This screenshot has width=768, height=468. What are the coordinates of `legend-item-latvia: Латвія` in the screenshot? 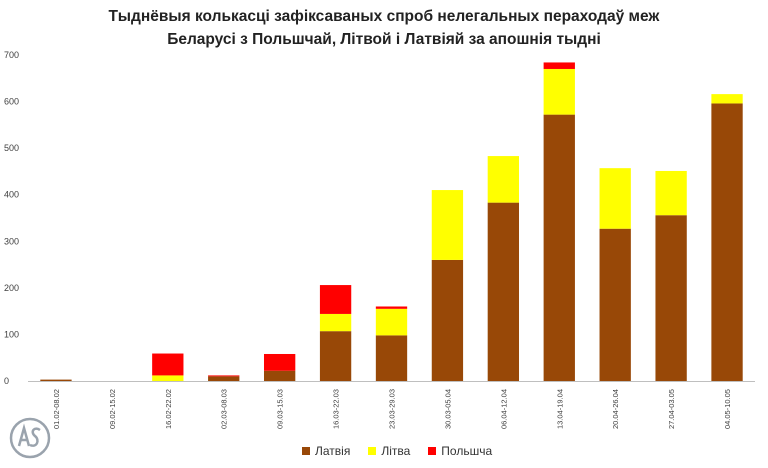 It's located at (326, 451).